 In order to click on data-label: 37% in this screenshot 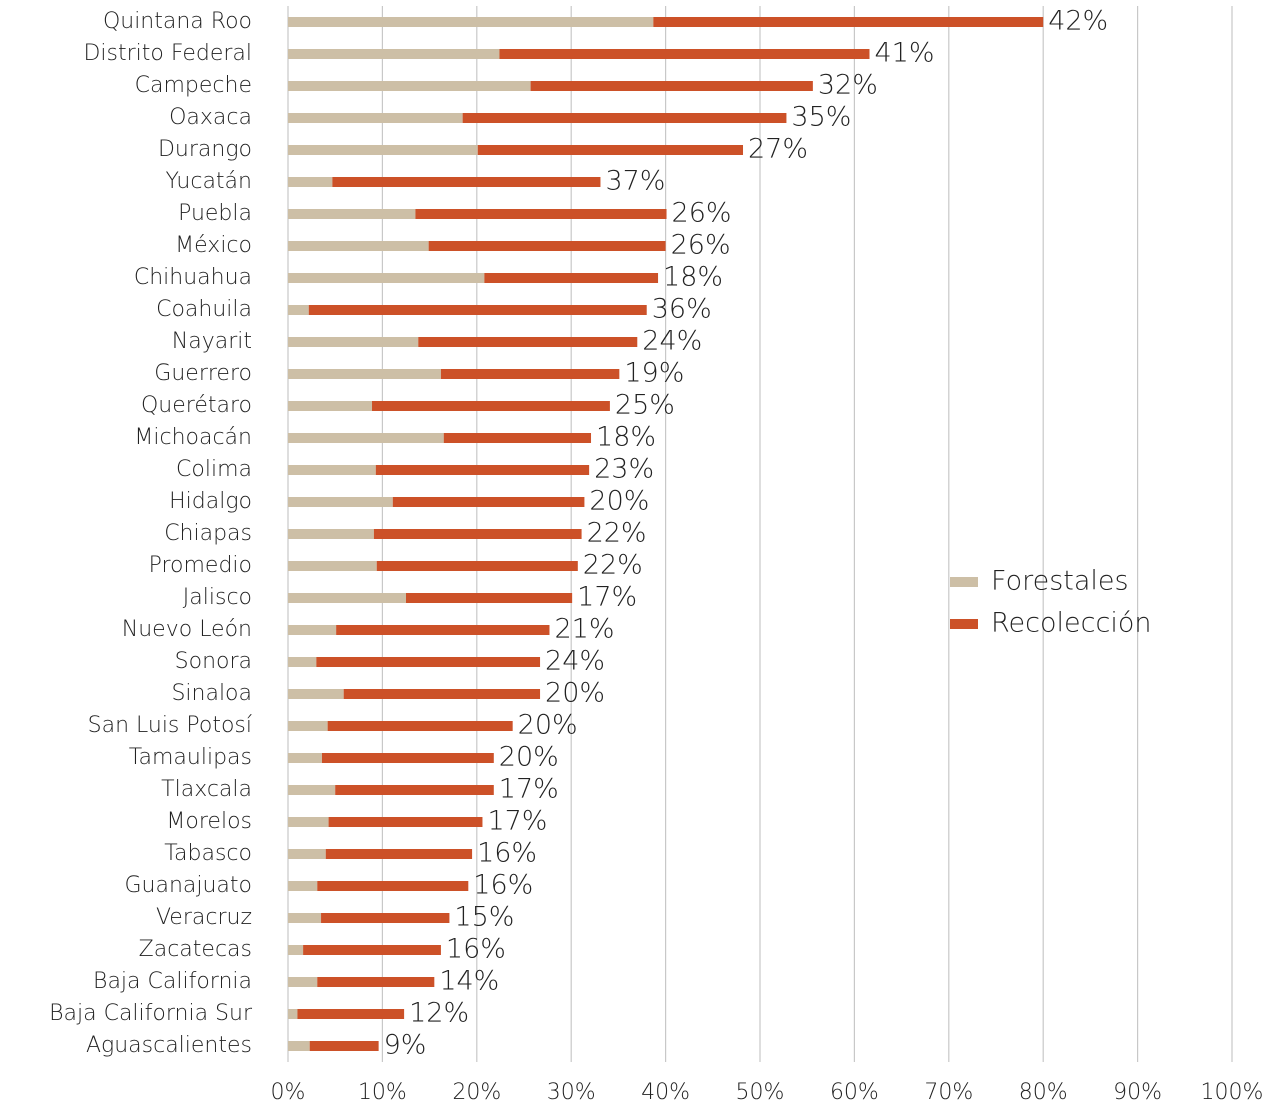, I will do `click(635, 181)`.